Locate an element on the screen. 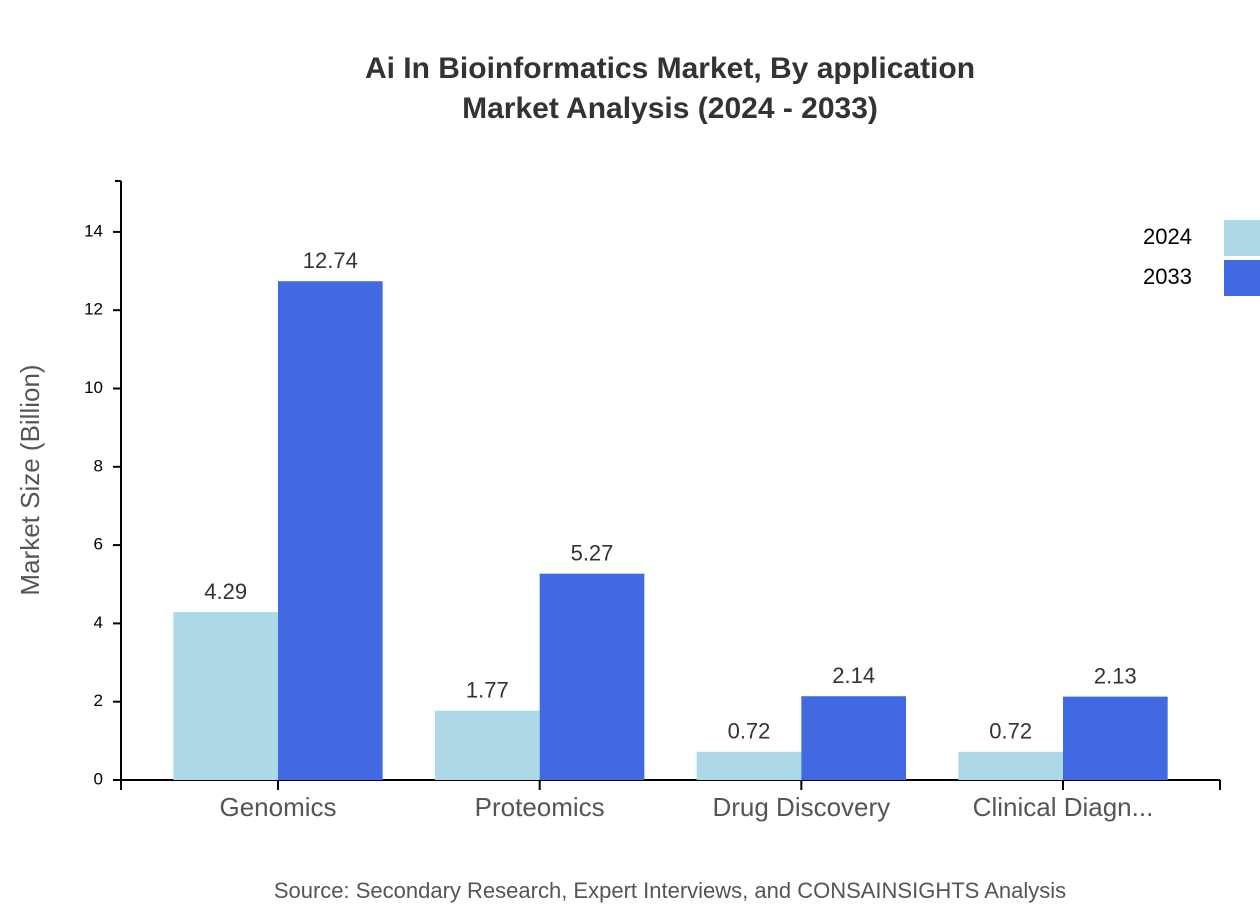  legend-label: 2024 is located at coordinates (1167, 236).